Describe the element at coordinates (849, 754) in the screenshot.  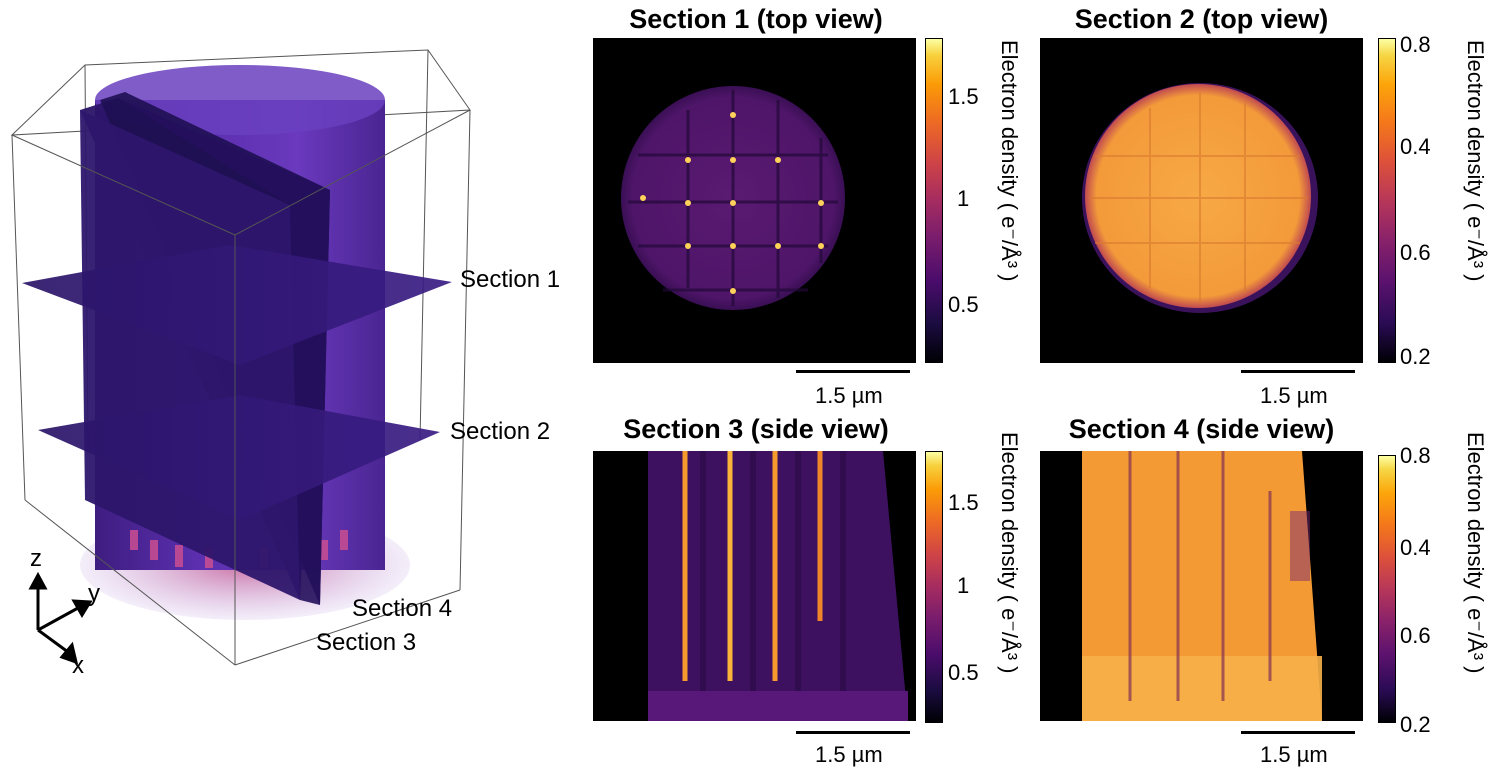
I see `panel-3-scale-text: 1.5 µm` at that location.